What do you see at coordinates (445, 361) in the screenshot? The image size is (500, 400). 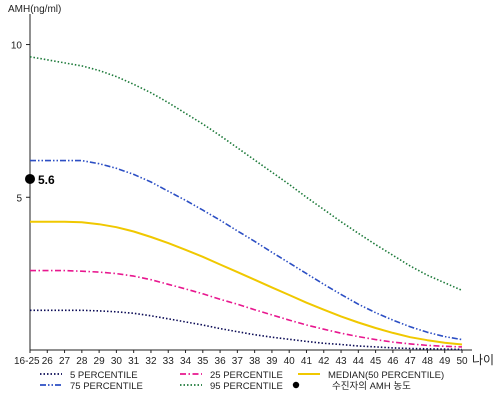 I see `x-tick-label: 49` at bounding box center [445, 361].